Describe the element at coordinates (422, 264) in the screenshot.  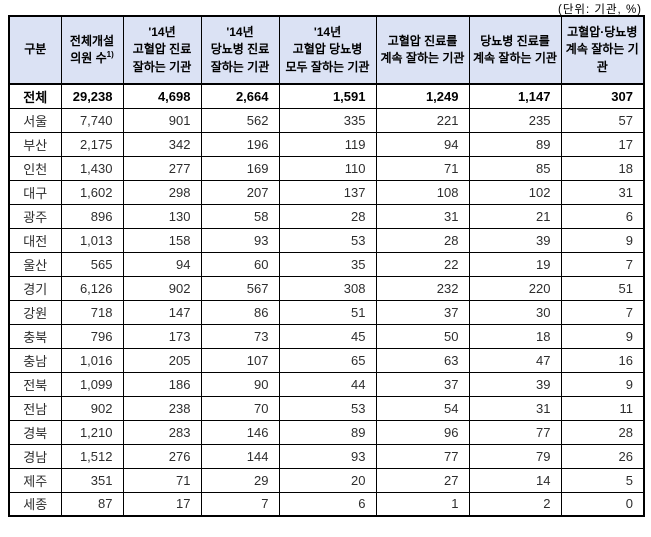
I see `value-cell: 22` at that location.